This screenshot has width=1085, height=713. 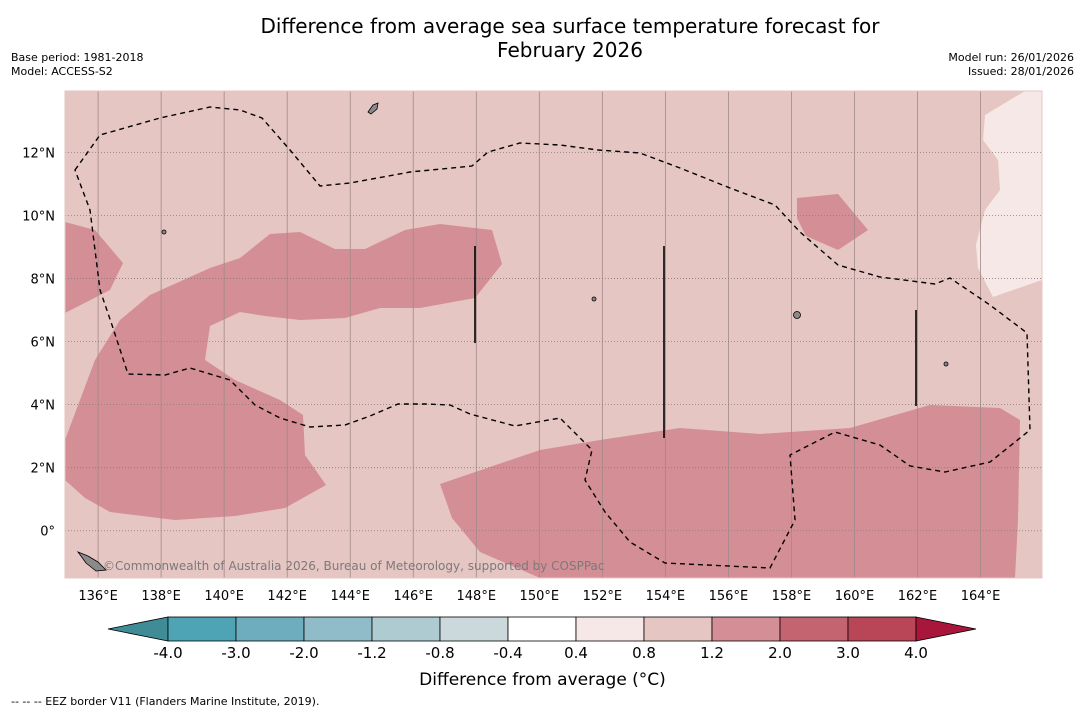 I want to click on colorbar-tick-label: 3.0, so click(x=848, y=653).